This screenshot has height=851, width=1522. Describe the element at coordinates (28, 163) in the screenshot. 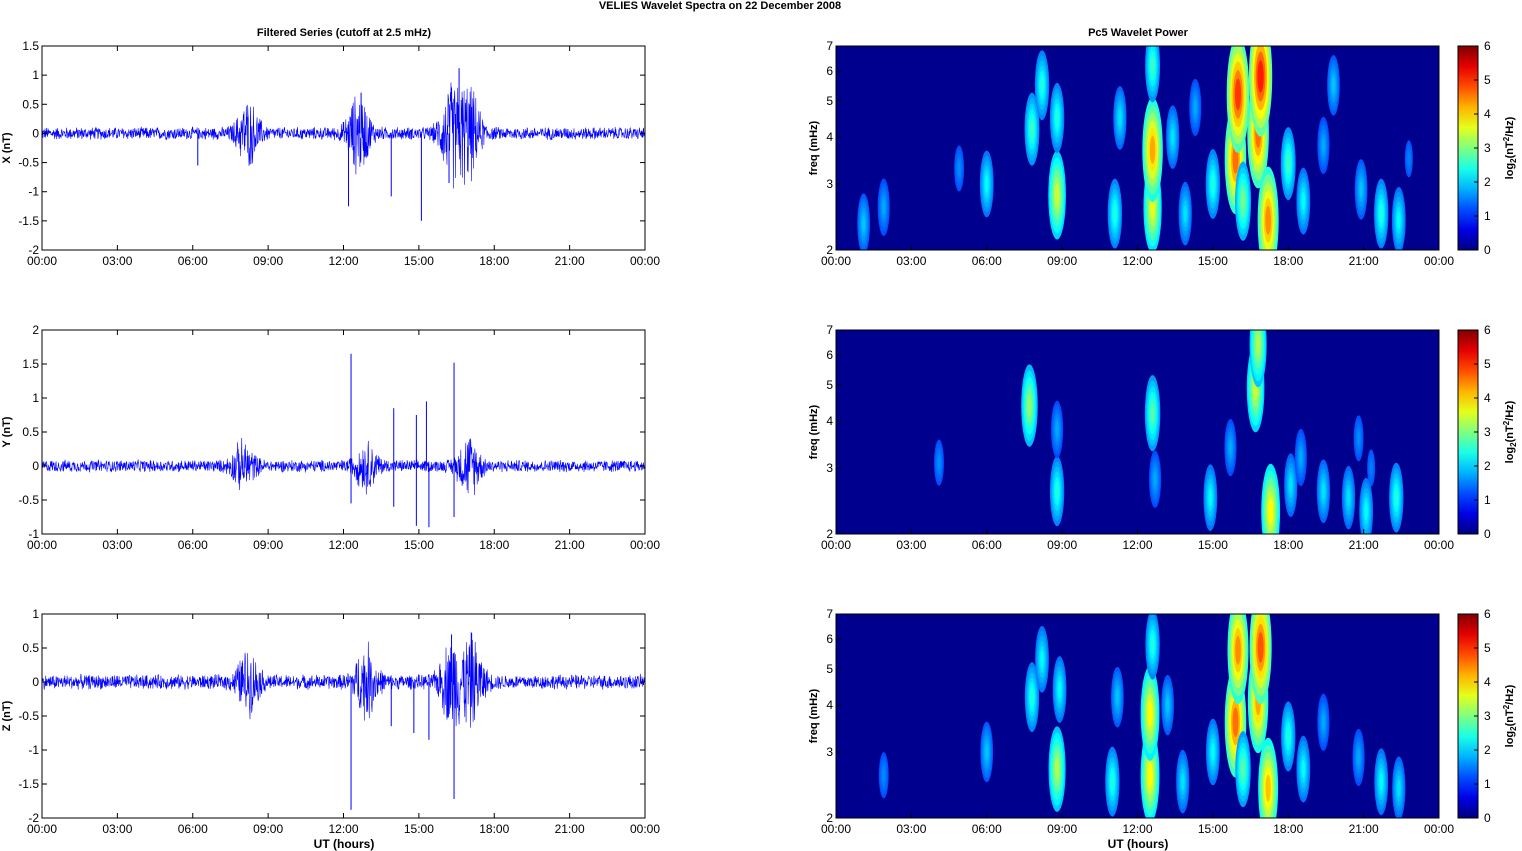

I see `y-tick-label: -0.5` at that location.